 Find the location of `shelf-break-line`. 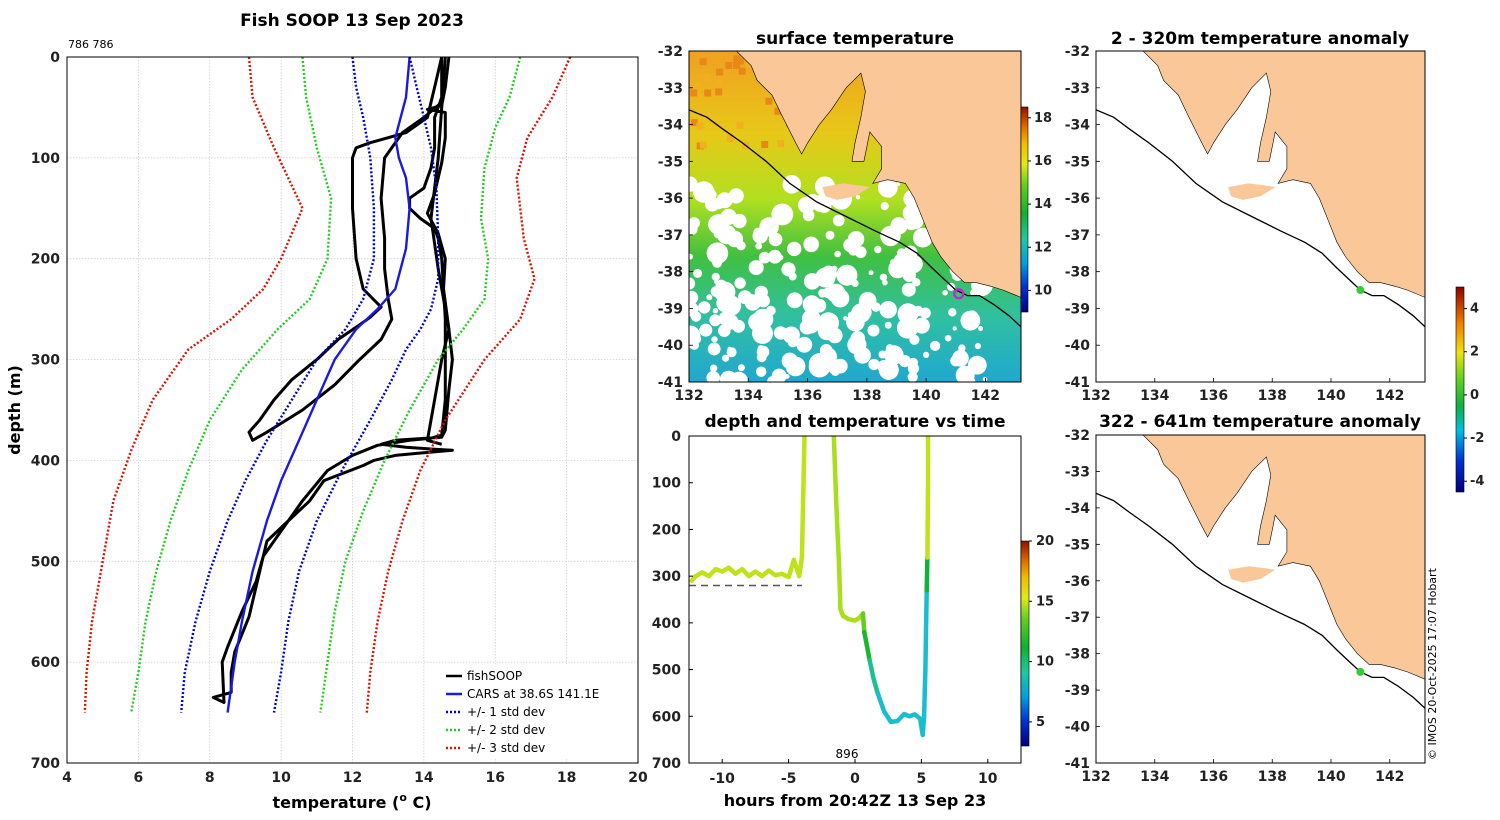

shelf-break-line is located at coordinates (1260, 600).